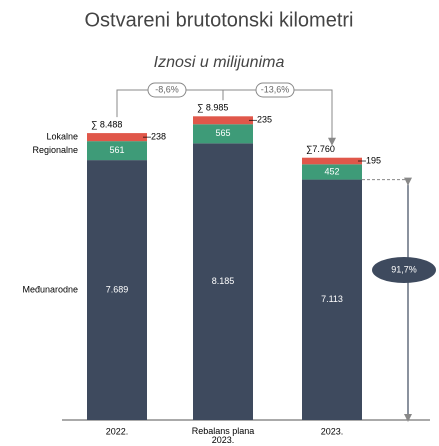 The height and width of the screenshot is (446, 439). What do you see at coordinates (62, 137) in the screenshot?
I see `series-label: Lokalne` at bounding box center [62, 137].